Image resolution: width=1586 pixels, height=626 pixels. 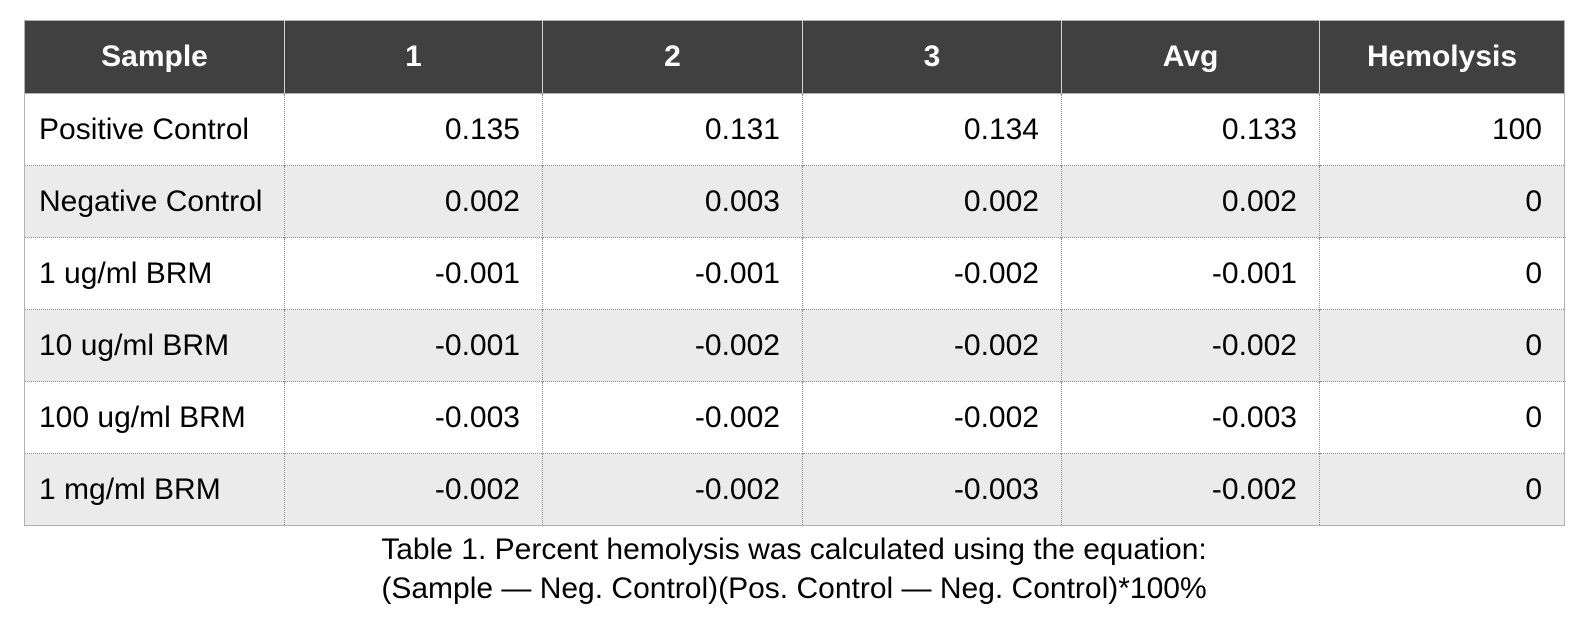 I want to click on column-header: 3, so click(x=932, y=57).